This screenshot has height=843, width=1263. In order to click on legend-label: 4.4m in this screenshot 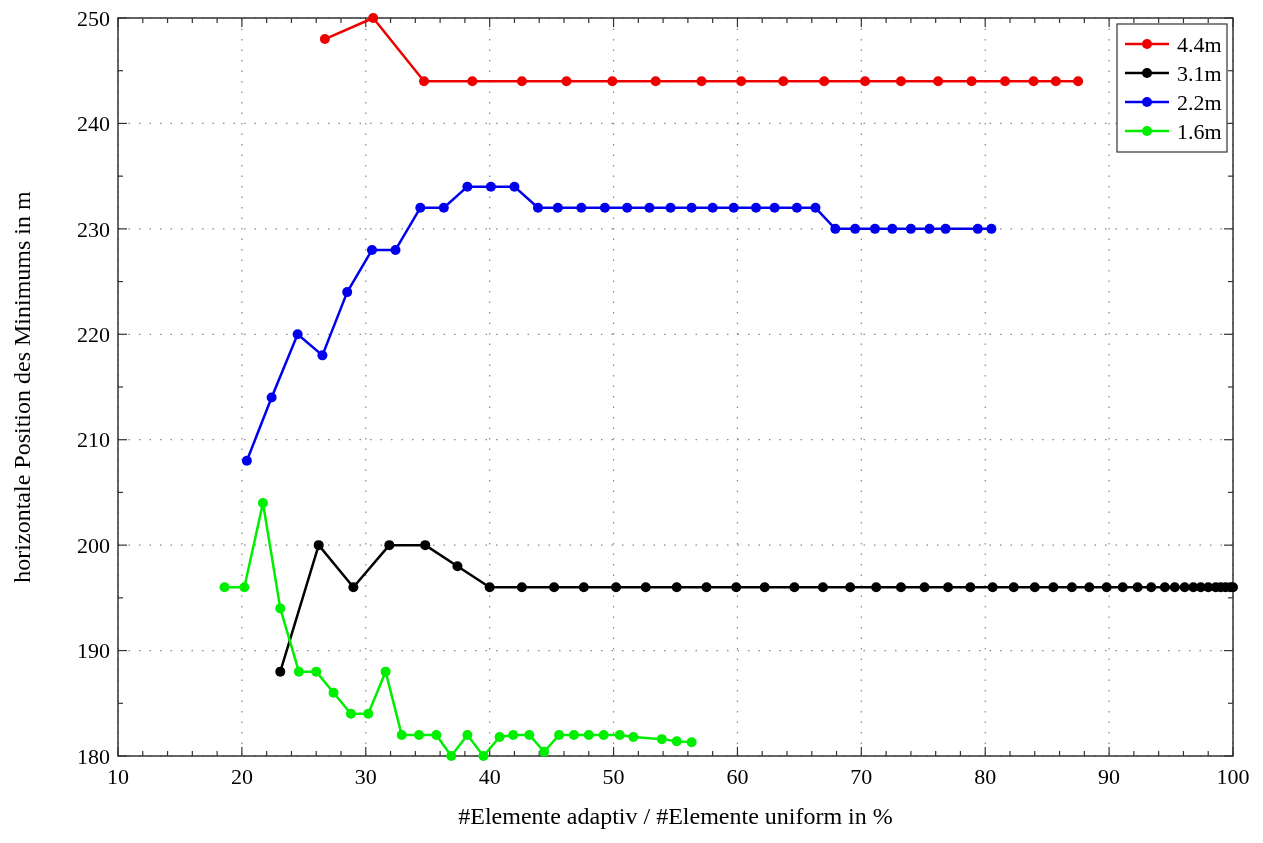, I will do `click(1199, 44)`.